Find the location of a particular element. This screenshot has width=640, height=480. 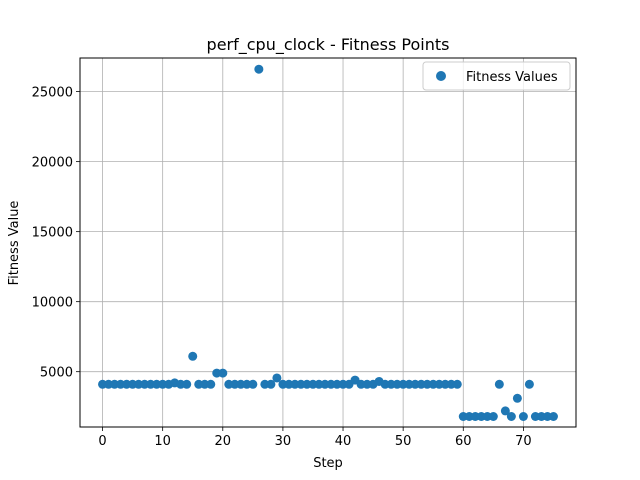

legend-box is located at coordinates (496, 76).